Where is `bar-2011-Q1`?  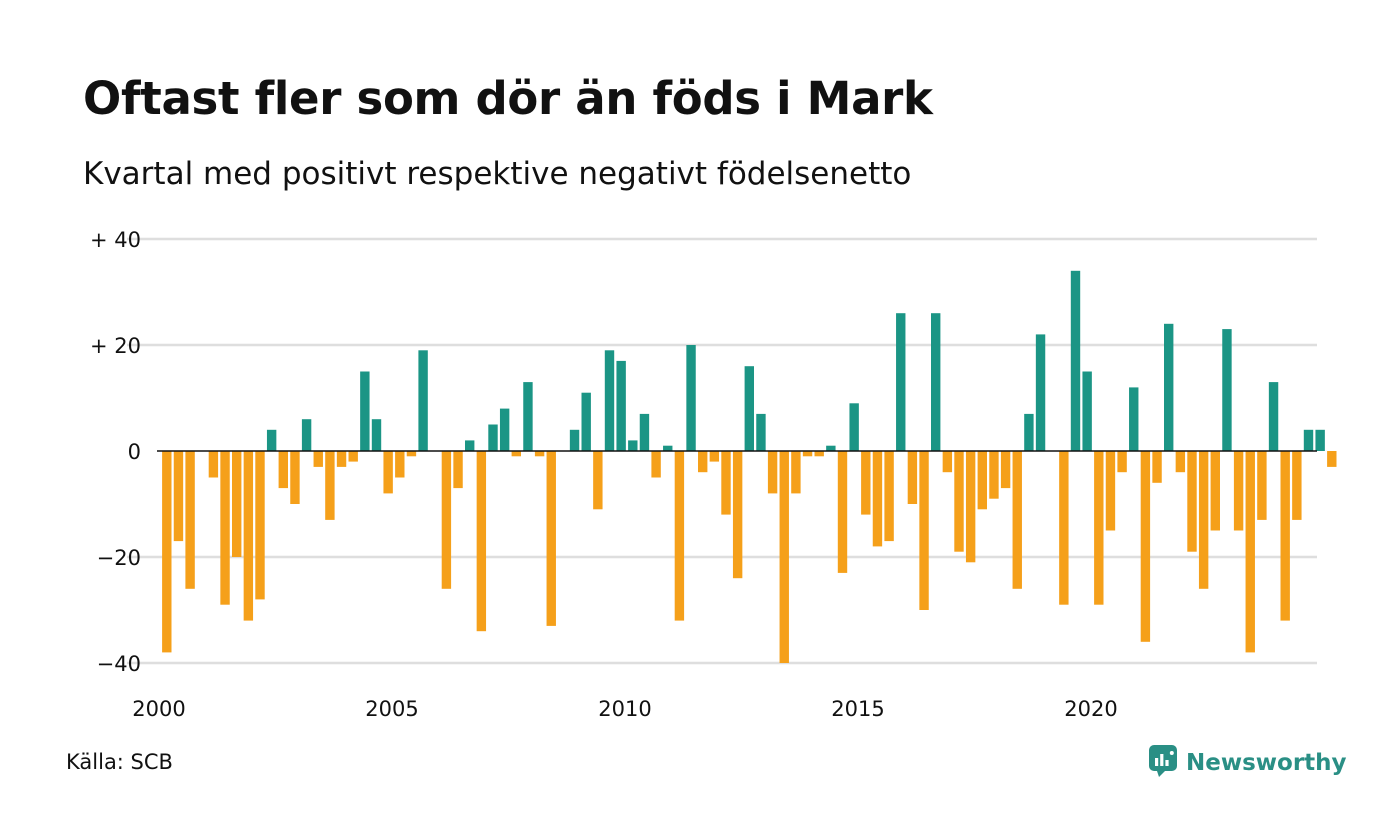 bar-2011-Q1 is located at coordinates (679, 536).